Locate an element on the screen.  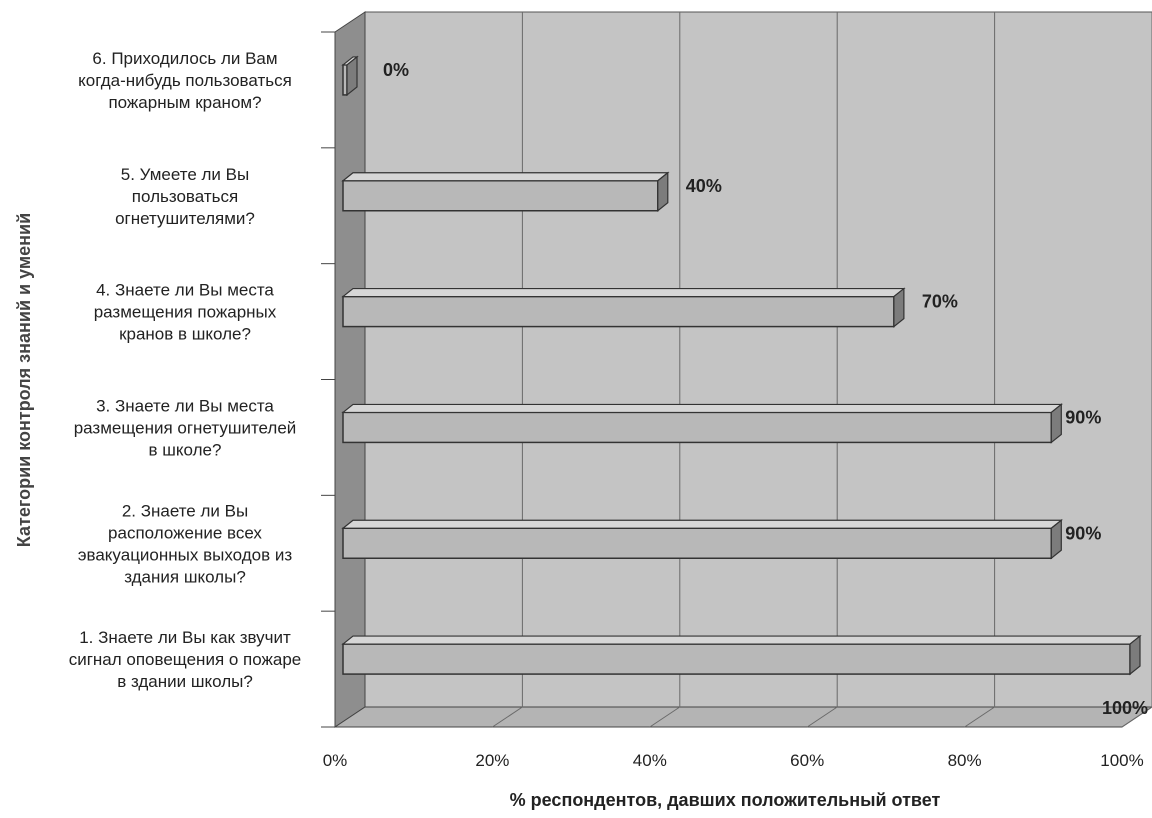
x-tick-label: 100% is located at coordinates (1121, 760).